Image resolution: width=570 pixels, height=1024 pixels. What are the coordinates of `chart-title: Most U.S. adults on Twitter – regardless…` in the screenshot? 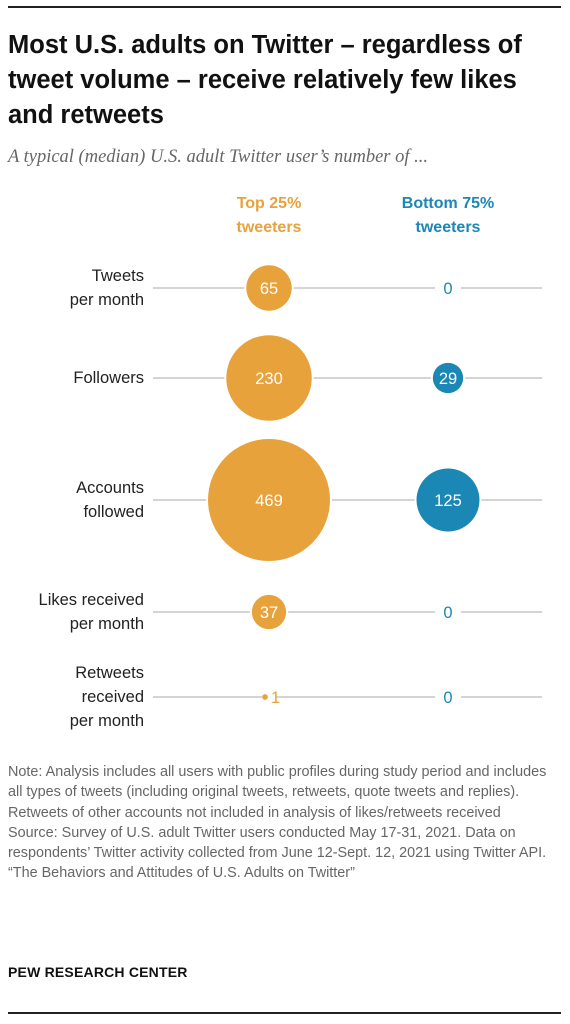 It's located at (265, 80).